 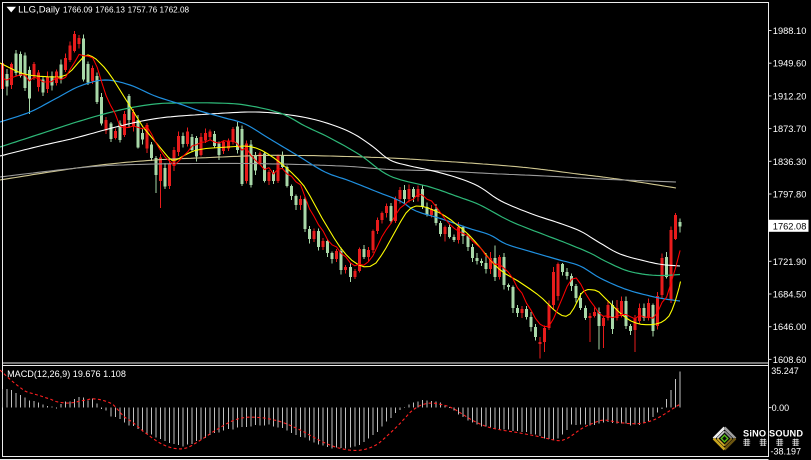 I want to click on svg-text: 1988.10, so click(x=790, y=31).